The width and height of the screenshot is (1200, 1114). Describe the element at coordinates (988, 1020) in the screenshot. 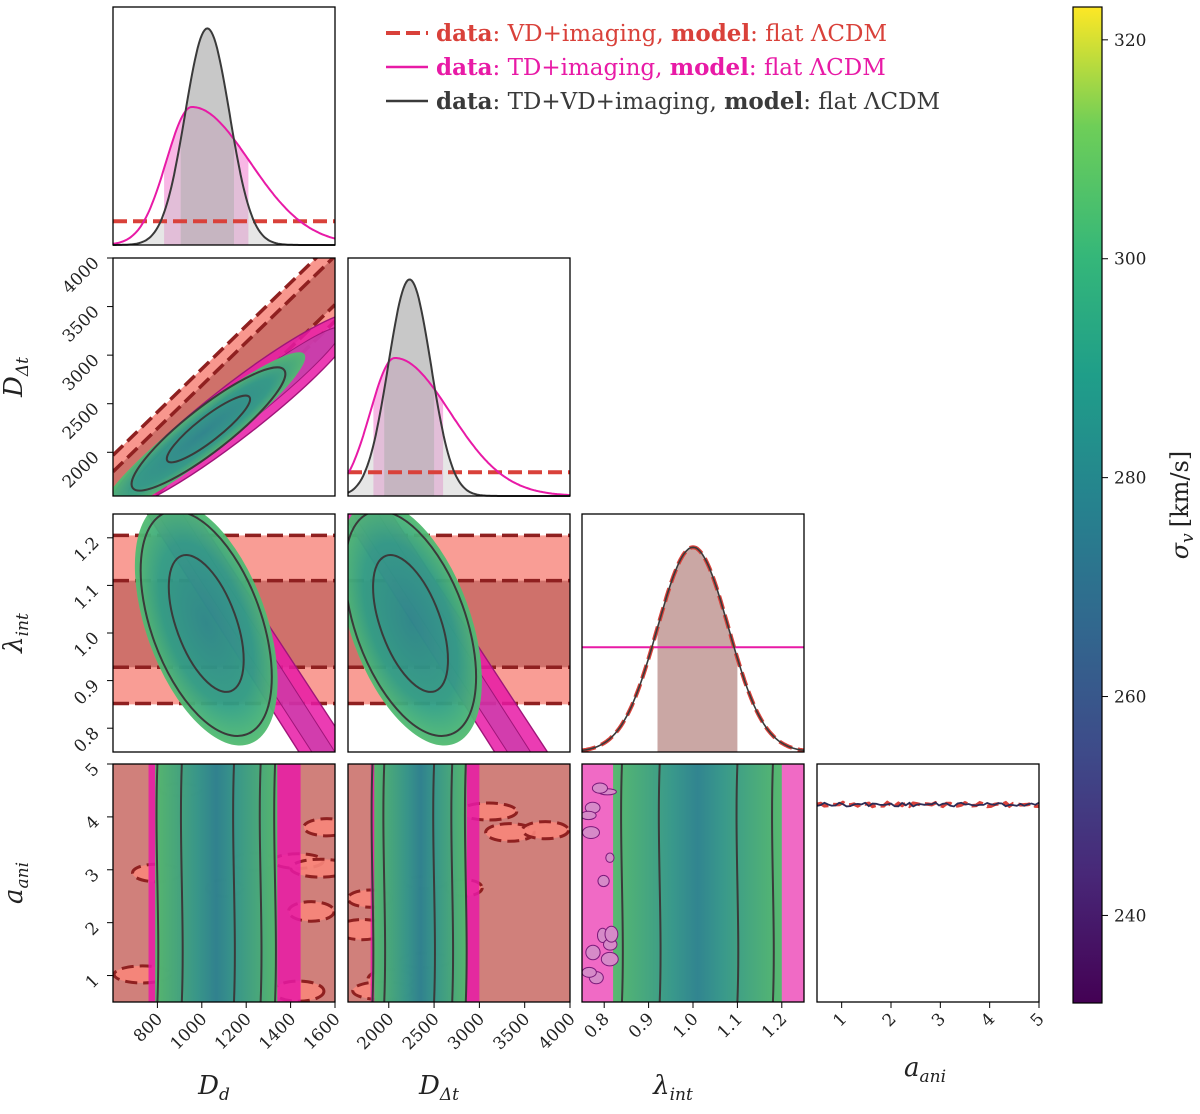

I see `x-tick-label-a_ani: 4` at that location.